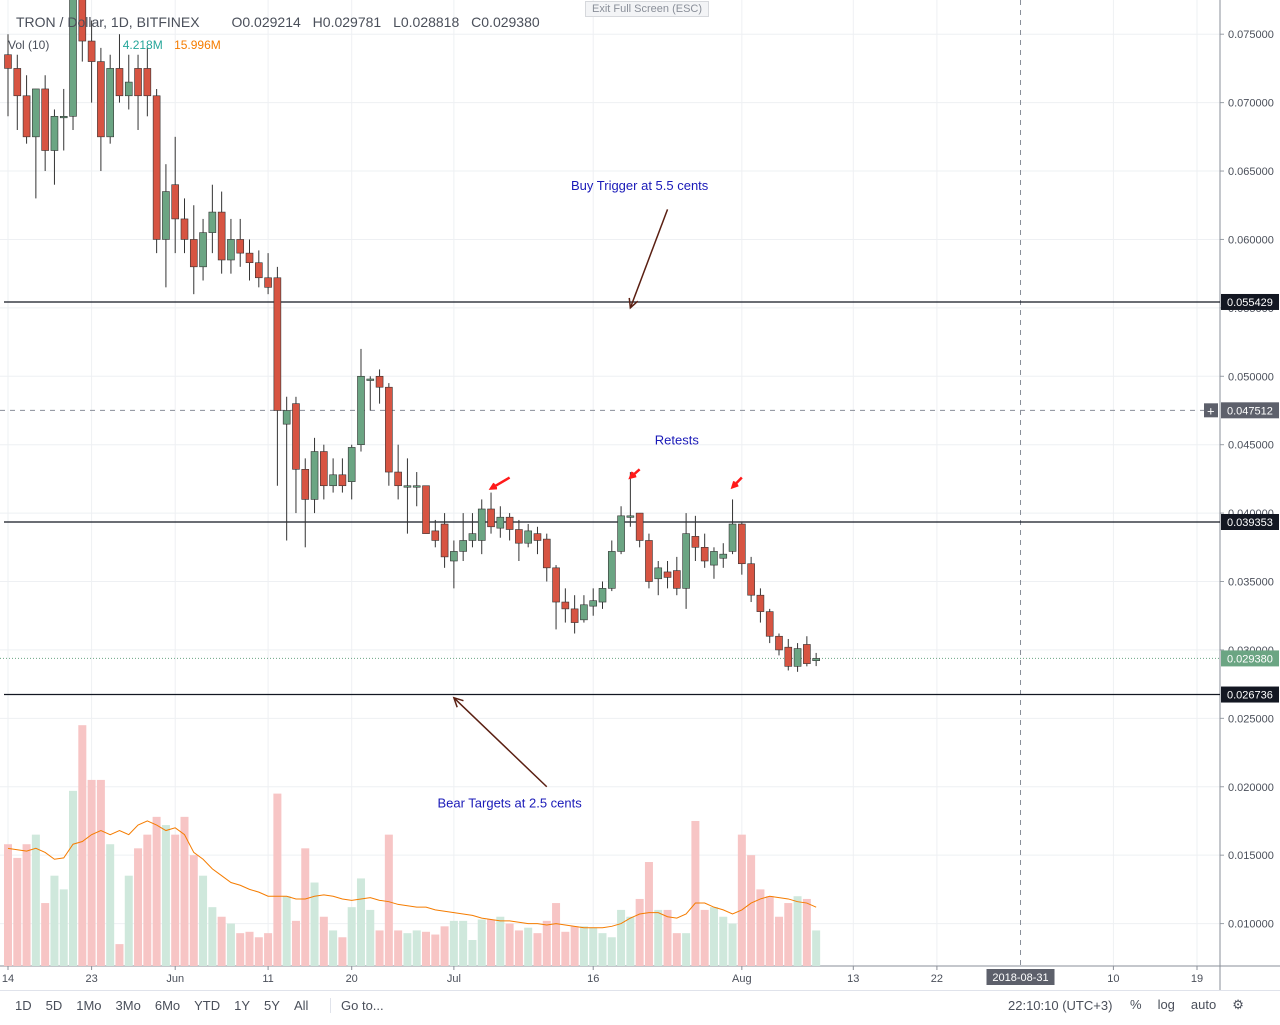 The height and width of the screenshot is (1025, 1280). What do you see at coordinates (89, 1005) in the screenshot?
I see `range-button-1mo: 1Mo` at bounding box center [89, 1005].